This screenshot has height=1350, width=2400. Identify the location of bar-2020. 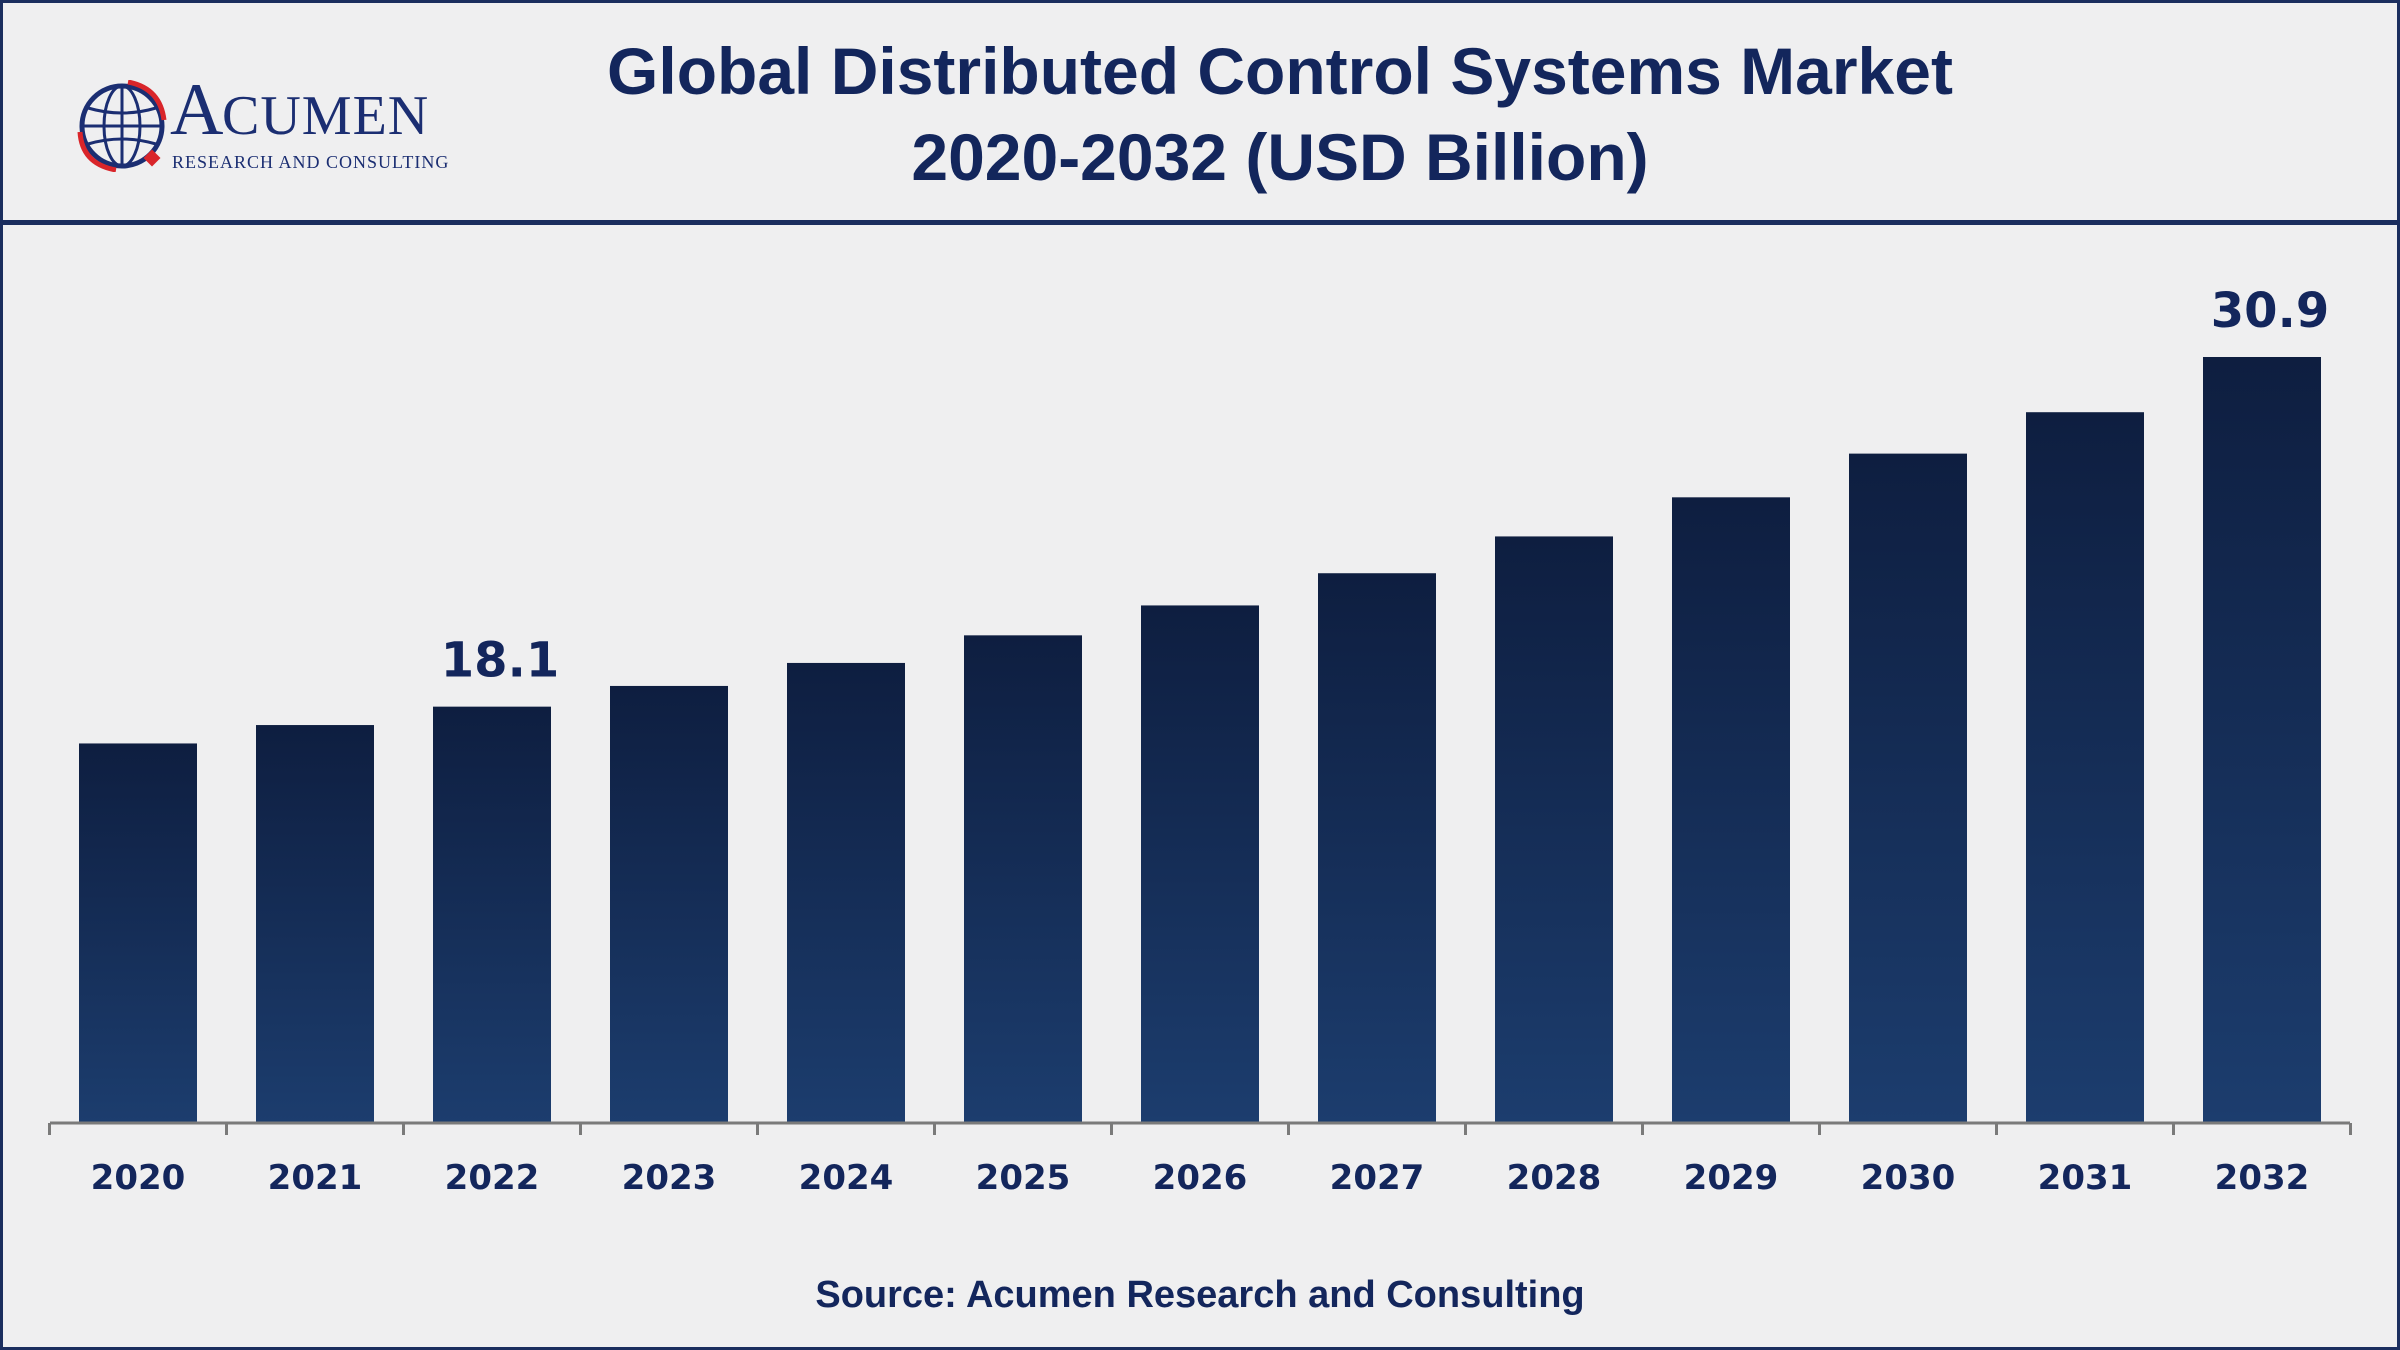
(138, 933).